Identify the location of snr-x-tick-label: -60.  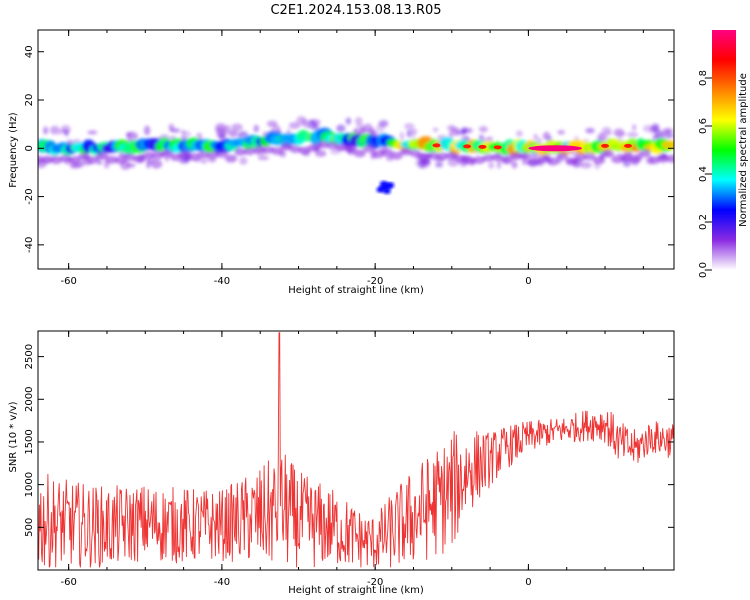
(68, 582).